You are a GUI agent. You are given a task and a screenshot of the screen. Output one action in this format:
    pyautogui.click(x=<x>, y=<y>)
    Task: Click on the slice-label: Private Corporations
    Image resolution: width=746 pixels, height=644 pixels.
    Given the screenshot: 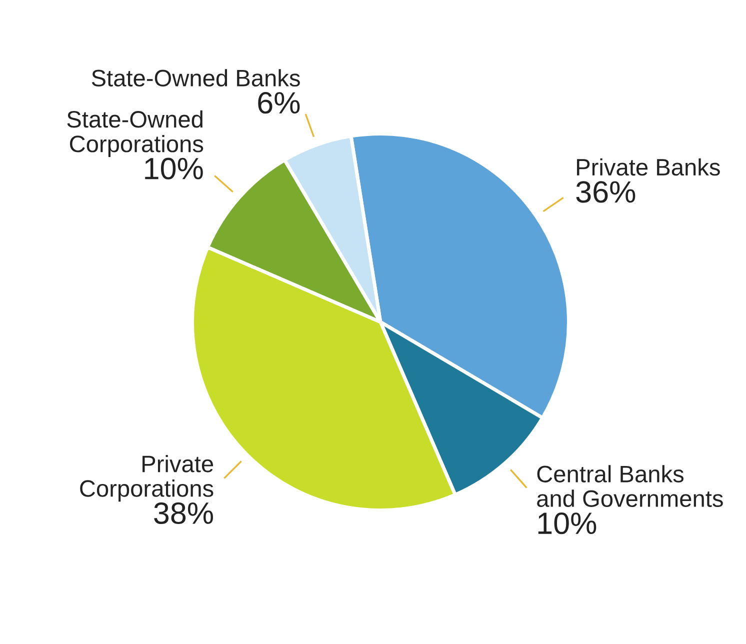 What is the action you would take?
    pyautogui.click(x=147, y=478)
    